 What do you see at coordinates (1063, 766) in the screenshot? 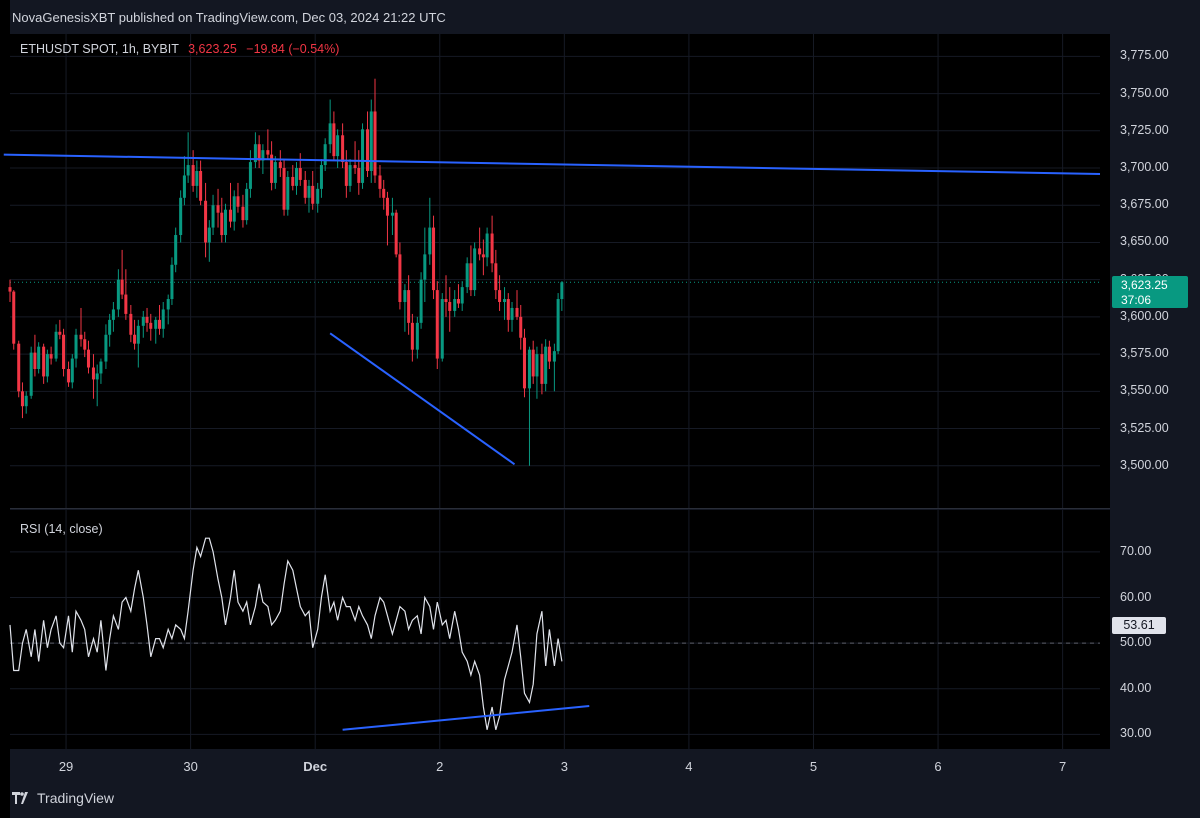
I see `time-tick-label: 7` at bounding box center [1063, 766].